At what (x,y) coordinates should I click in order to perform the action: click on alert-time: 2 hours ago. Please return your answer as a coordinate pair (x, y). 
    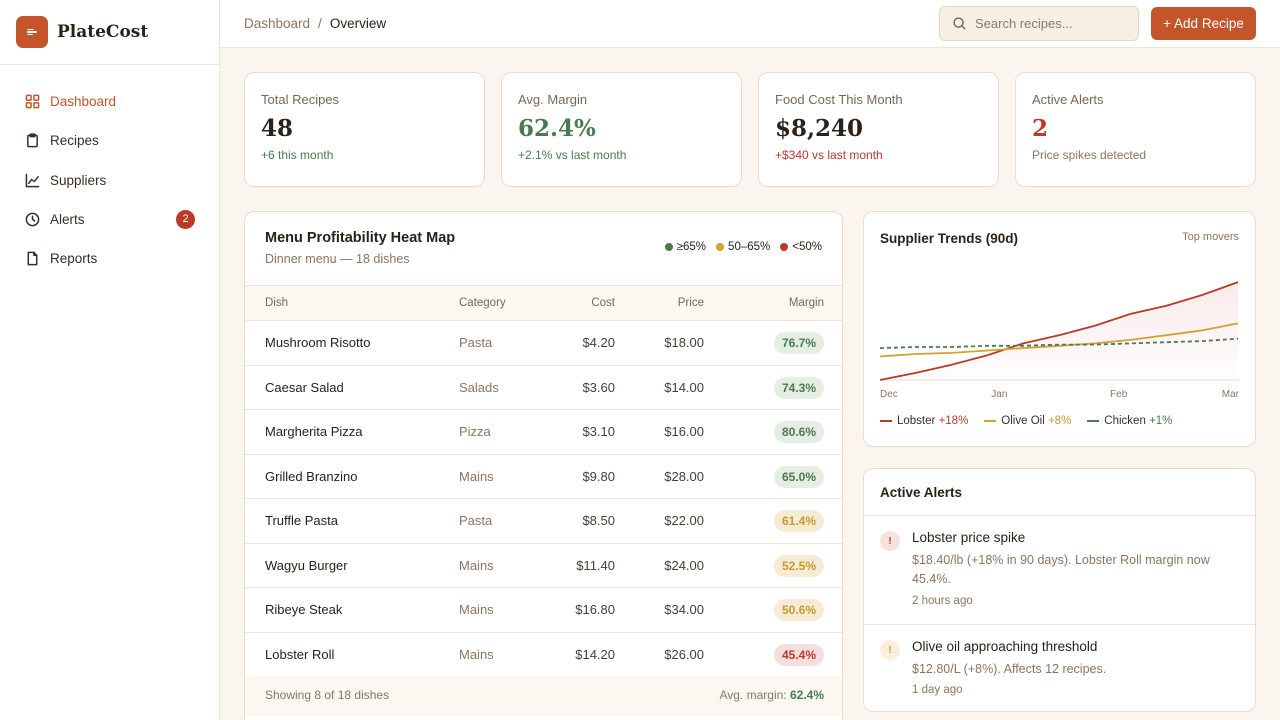
    Looking at the image, I should click on (942, 601).